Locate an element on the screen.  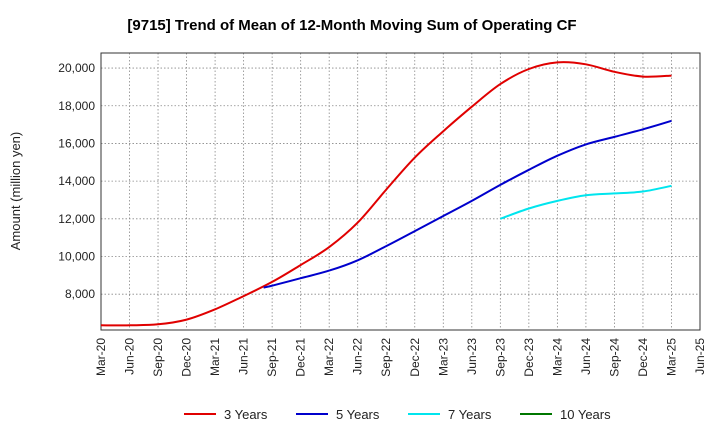
x-tick-label: Jun-22 is located at coordinates (358, 356).